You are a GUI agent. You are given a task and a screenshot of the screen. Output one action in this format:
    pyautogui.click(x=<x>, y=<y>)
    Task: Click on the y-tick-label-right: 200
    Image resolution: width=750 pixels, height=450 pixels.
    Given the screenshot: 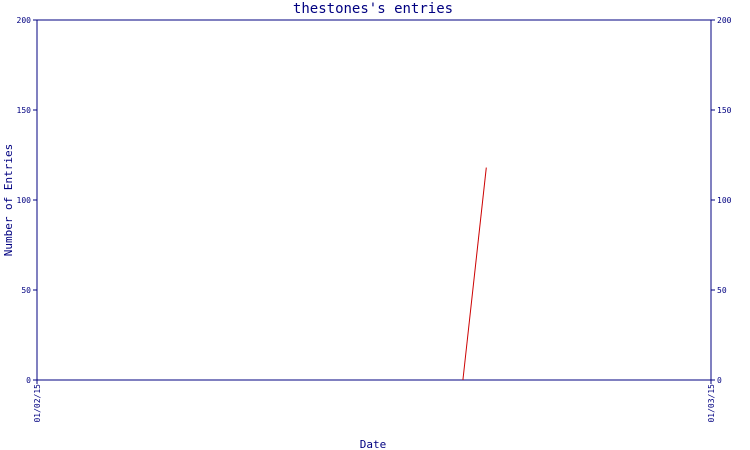 What is the action you would take?
    pyautogui.click(x=724, y=20)
    